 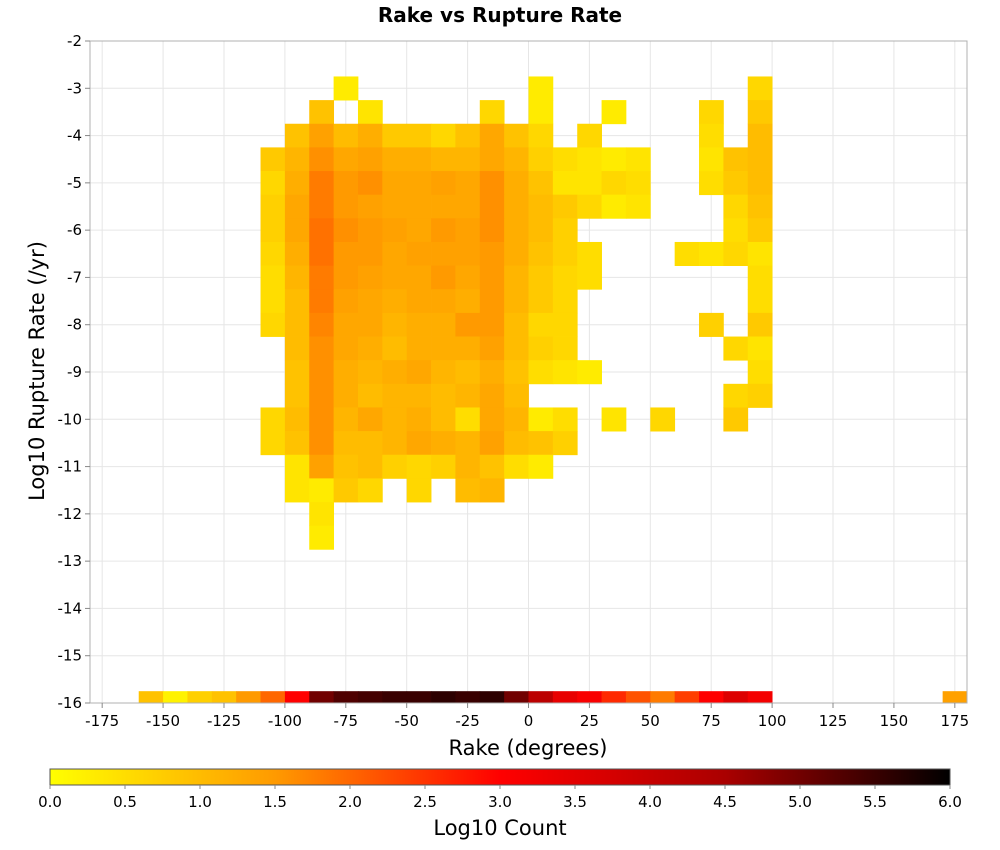 What do you see at coordinates (528, 748) in the screenshot?
I see `x-axis-label: Rake (degrees)` at bounding box center [528, 748].